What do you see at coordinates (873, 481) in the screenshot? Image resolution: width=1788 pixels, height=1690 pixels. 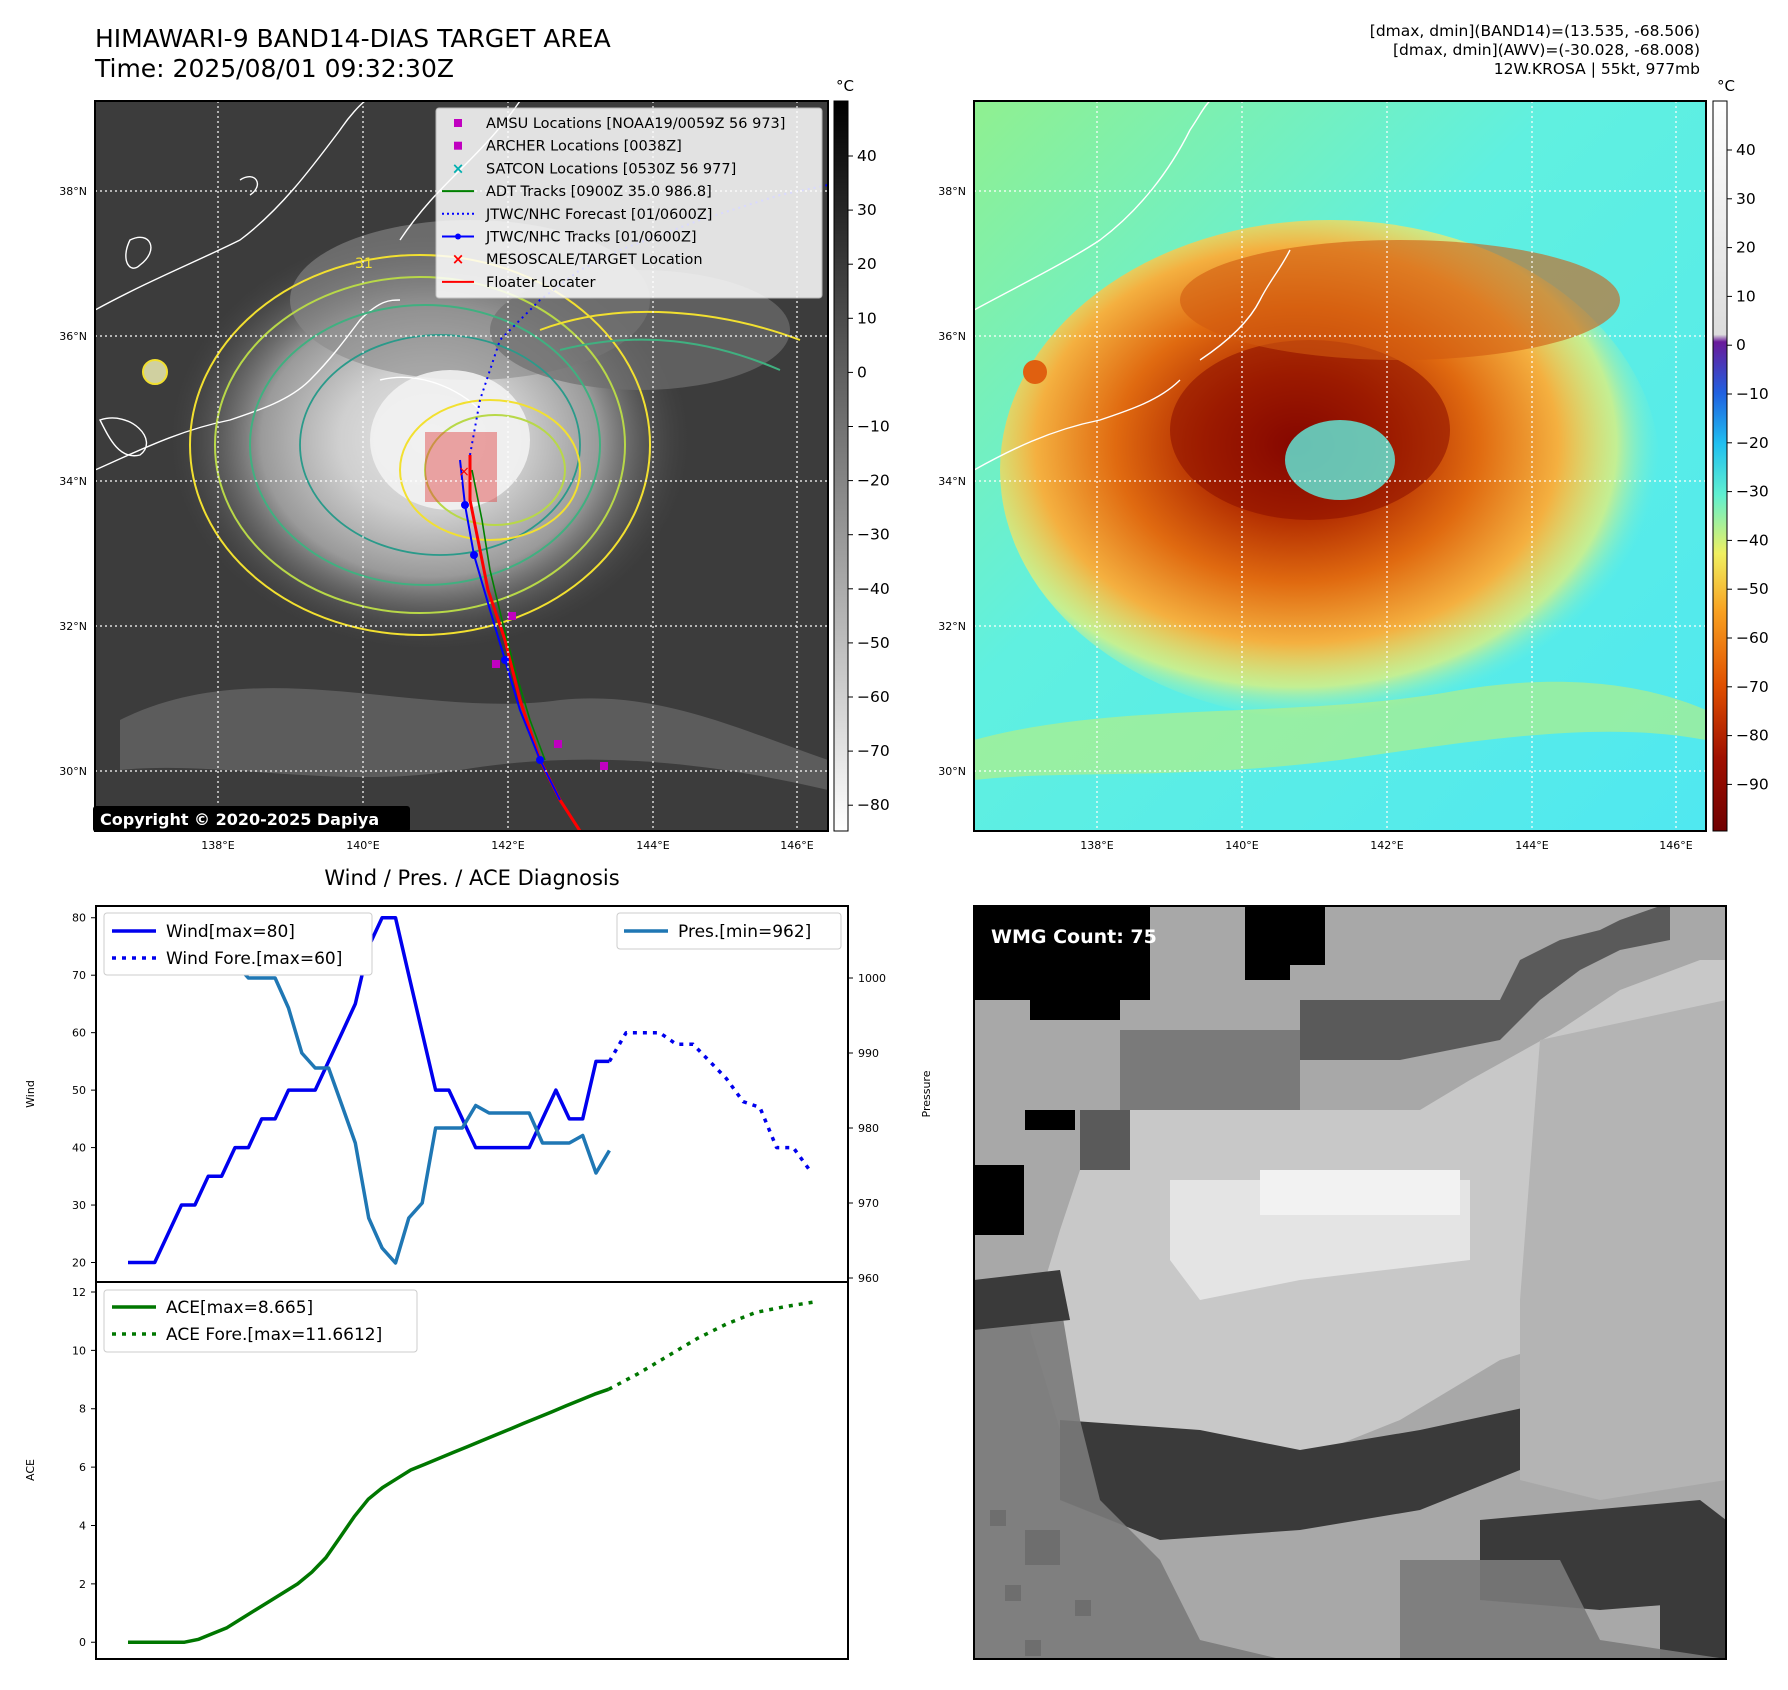 I see `colorbar-tick-label: −20` at bounding box center [873, 481].